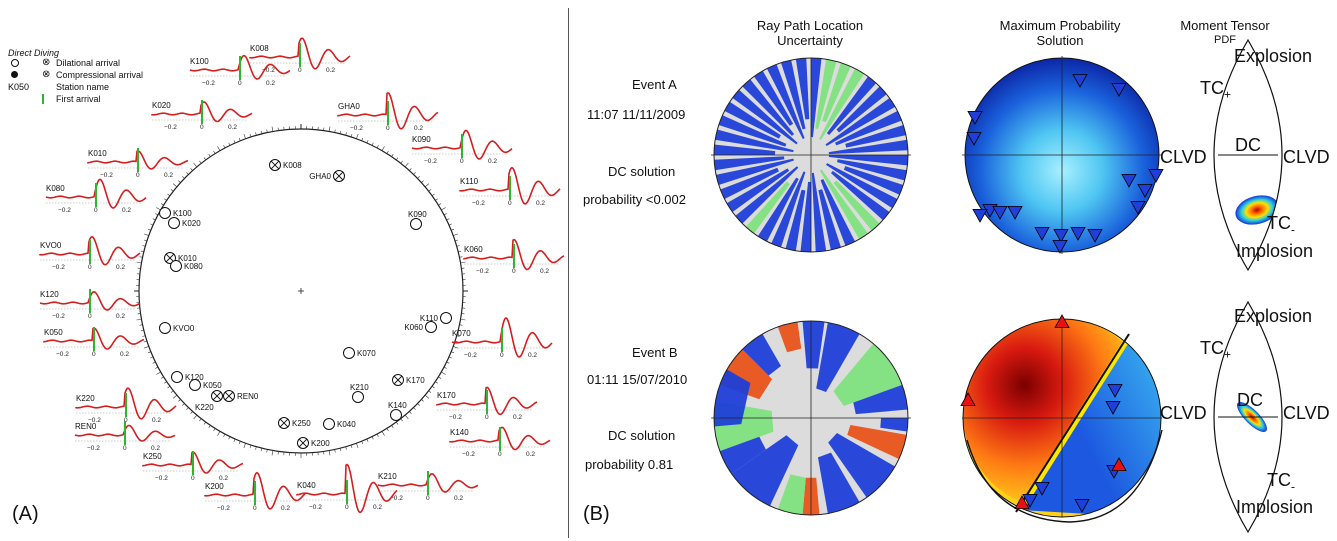 The height and width of the screenshot is (541, 1337). I want to click on max-prob-title-line1: Maximum Probability, so click(1060, 25).